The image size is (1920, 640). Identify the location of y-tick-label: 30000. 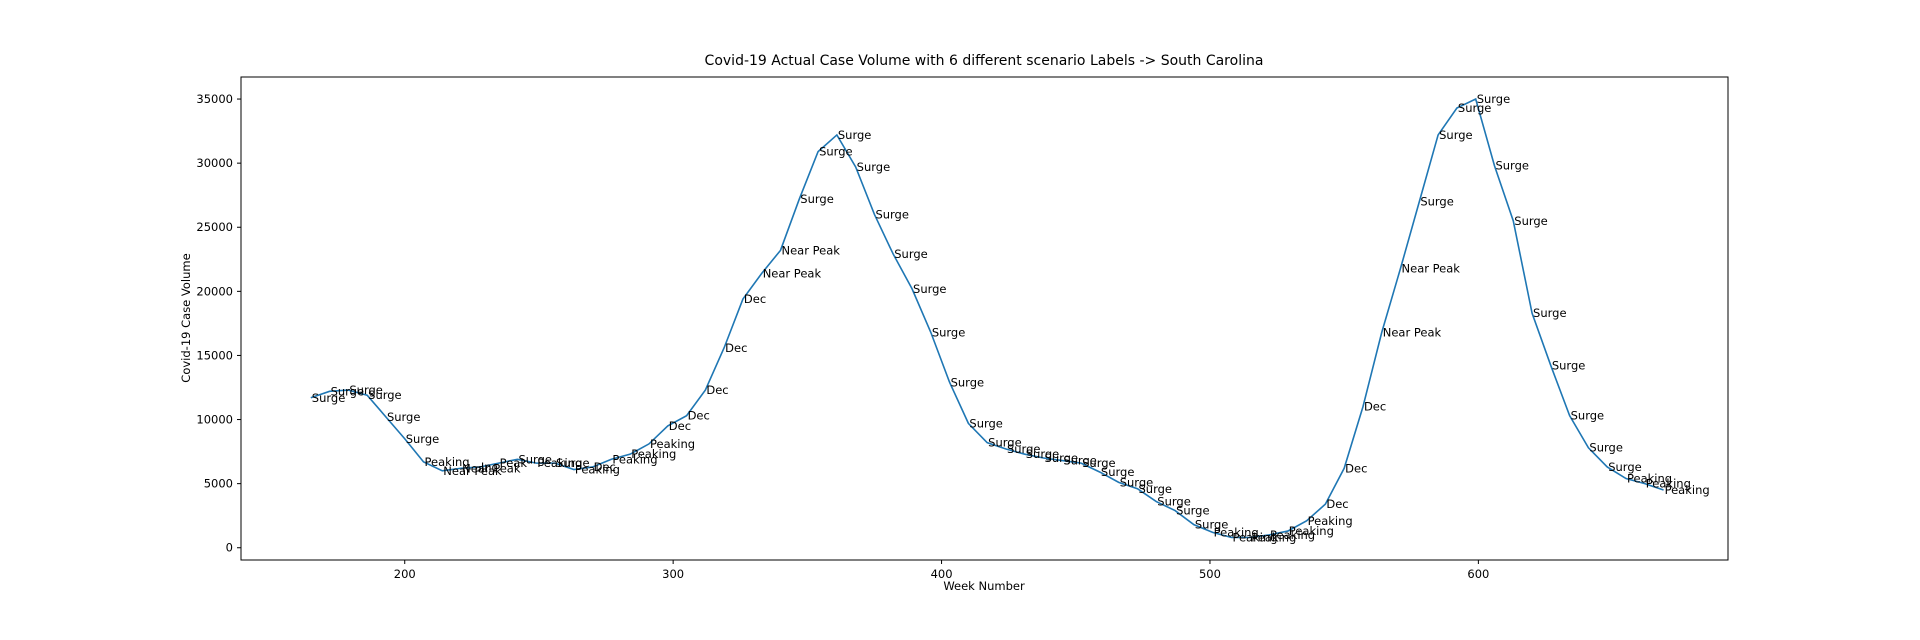
(214, 163).